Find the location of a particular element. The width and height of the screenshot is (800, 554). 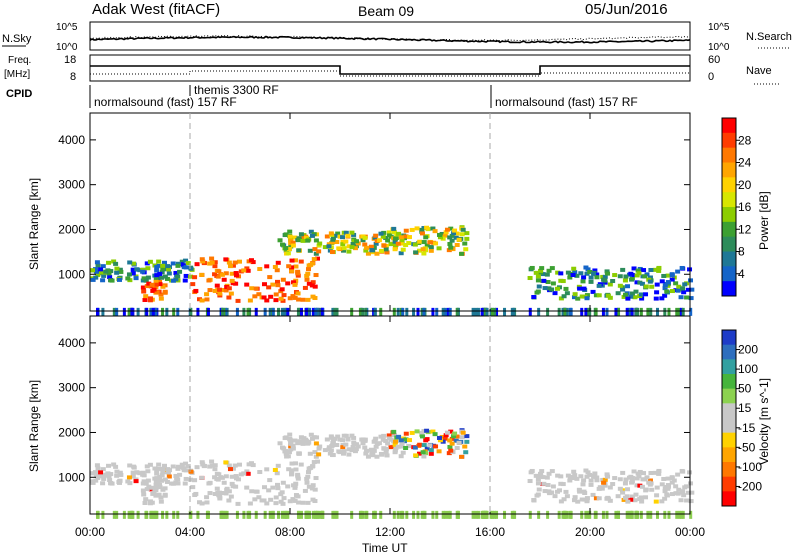

x-tick-label: 00:00 is located at coordinates (90, 532).